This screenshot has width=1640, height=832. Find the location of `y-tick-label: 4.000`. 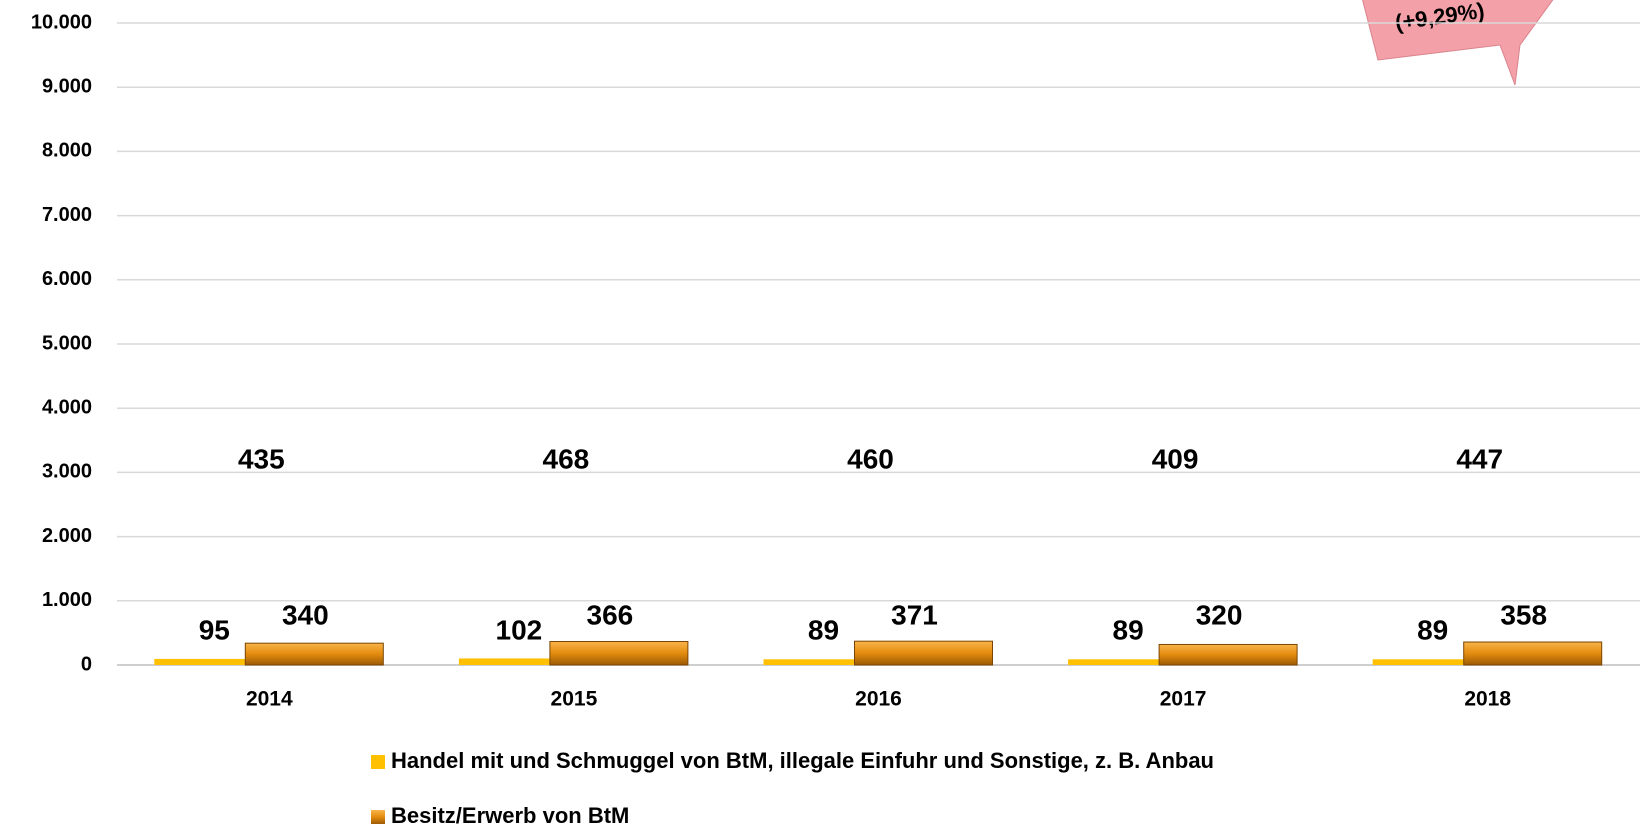

y-tick-label: 4.000 is located at coordinates (67, 407).